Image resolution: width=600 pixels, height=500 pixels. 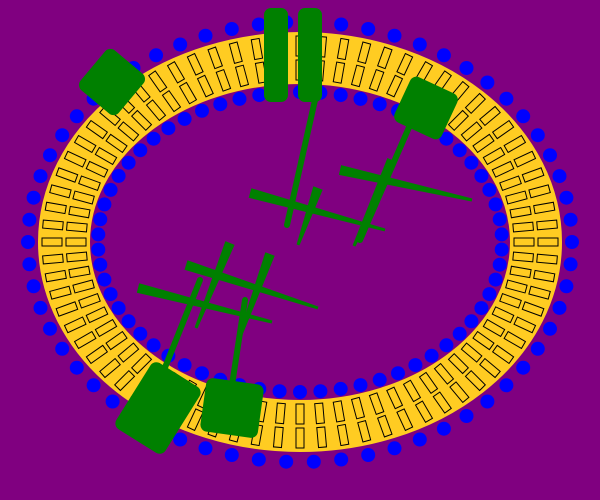 What do you see at coordinates (426, 108) in the screenshot?
I see `receptor-protein-top-right` at bounding box center [426, 108].